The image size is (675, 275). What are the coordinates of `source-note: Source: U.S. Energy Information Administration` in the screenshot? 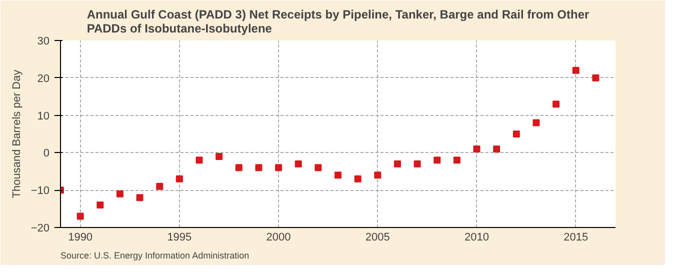 It's located at (155, 255).